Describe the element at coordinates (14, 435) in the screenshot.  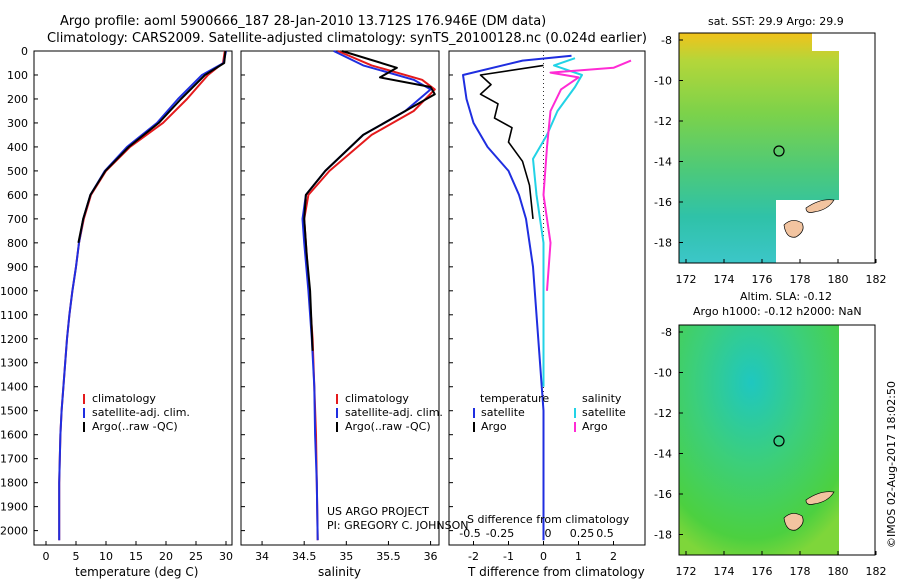
I see `depth-tick-label: 1600` at that location.